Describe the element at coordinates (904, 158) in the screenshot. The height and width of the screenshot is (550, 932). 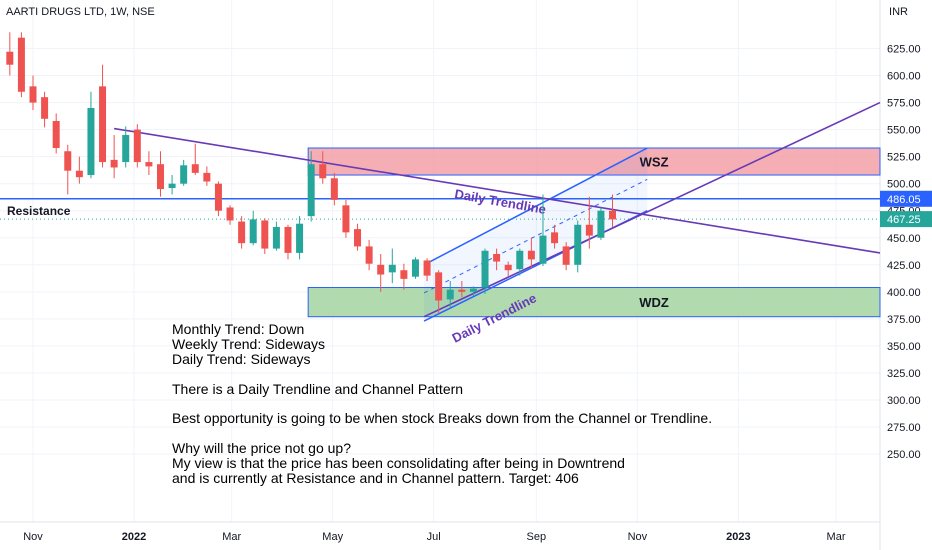
I see `y-tick-label: 525.00` at that location.